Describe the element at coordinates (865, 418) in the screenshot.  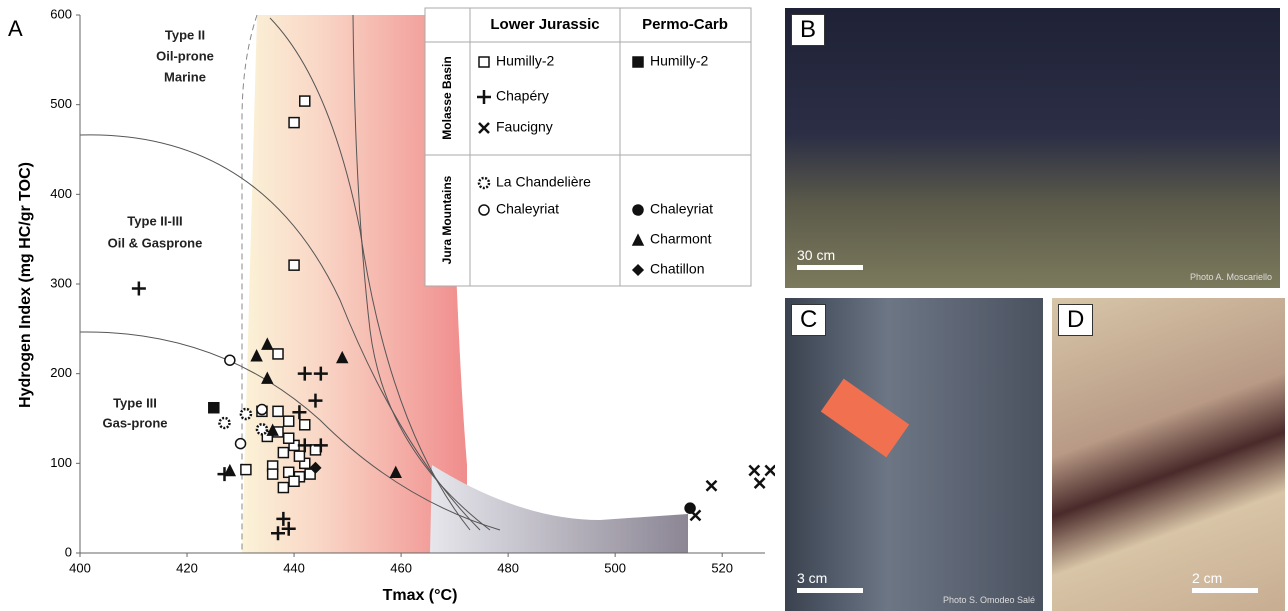
I see `marker-arrow` at that location.